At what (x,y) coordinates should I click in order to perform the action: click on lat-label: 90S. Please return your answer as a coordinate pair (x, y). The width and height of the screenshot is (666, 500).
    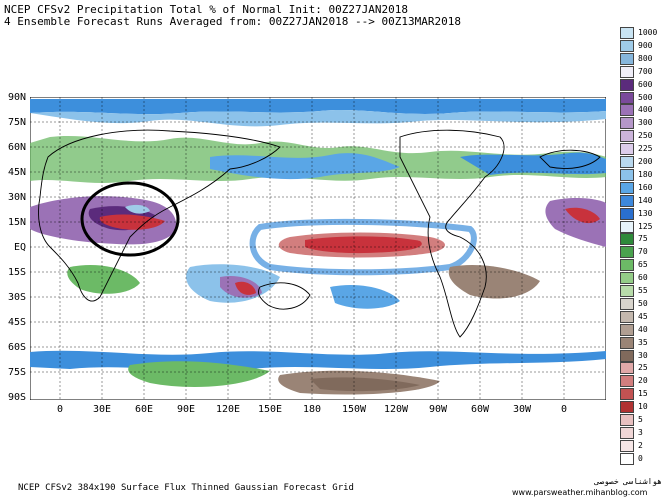
    Looking at the image, I should click on (16, 397).